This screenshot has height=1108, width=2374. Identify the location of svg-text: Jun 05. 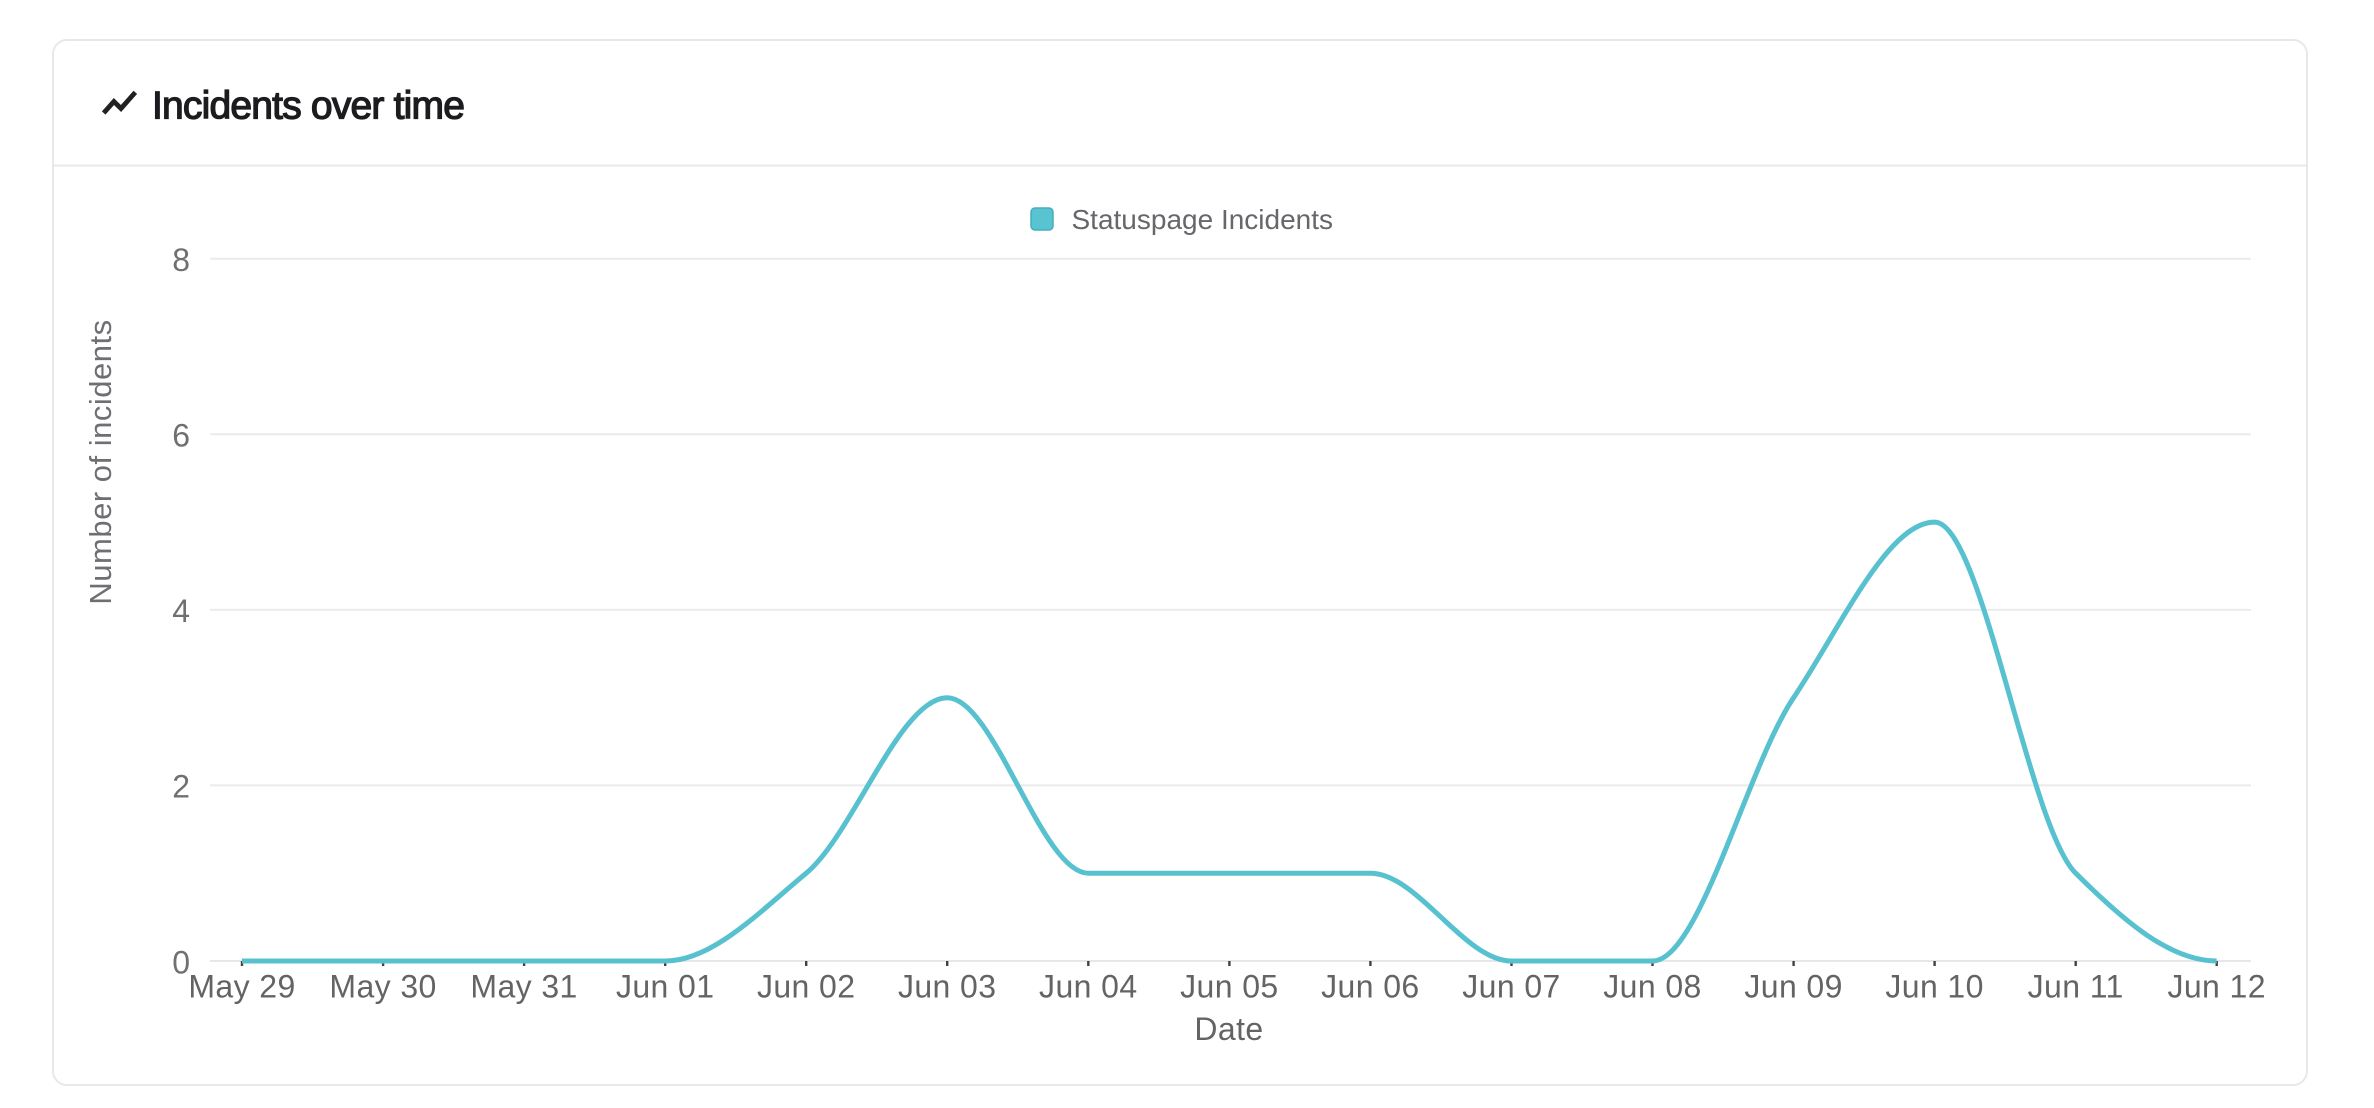
(1229, 987).